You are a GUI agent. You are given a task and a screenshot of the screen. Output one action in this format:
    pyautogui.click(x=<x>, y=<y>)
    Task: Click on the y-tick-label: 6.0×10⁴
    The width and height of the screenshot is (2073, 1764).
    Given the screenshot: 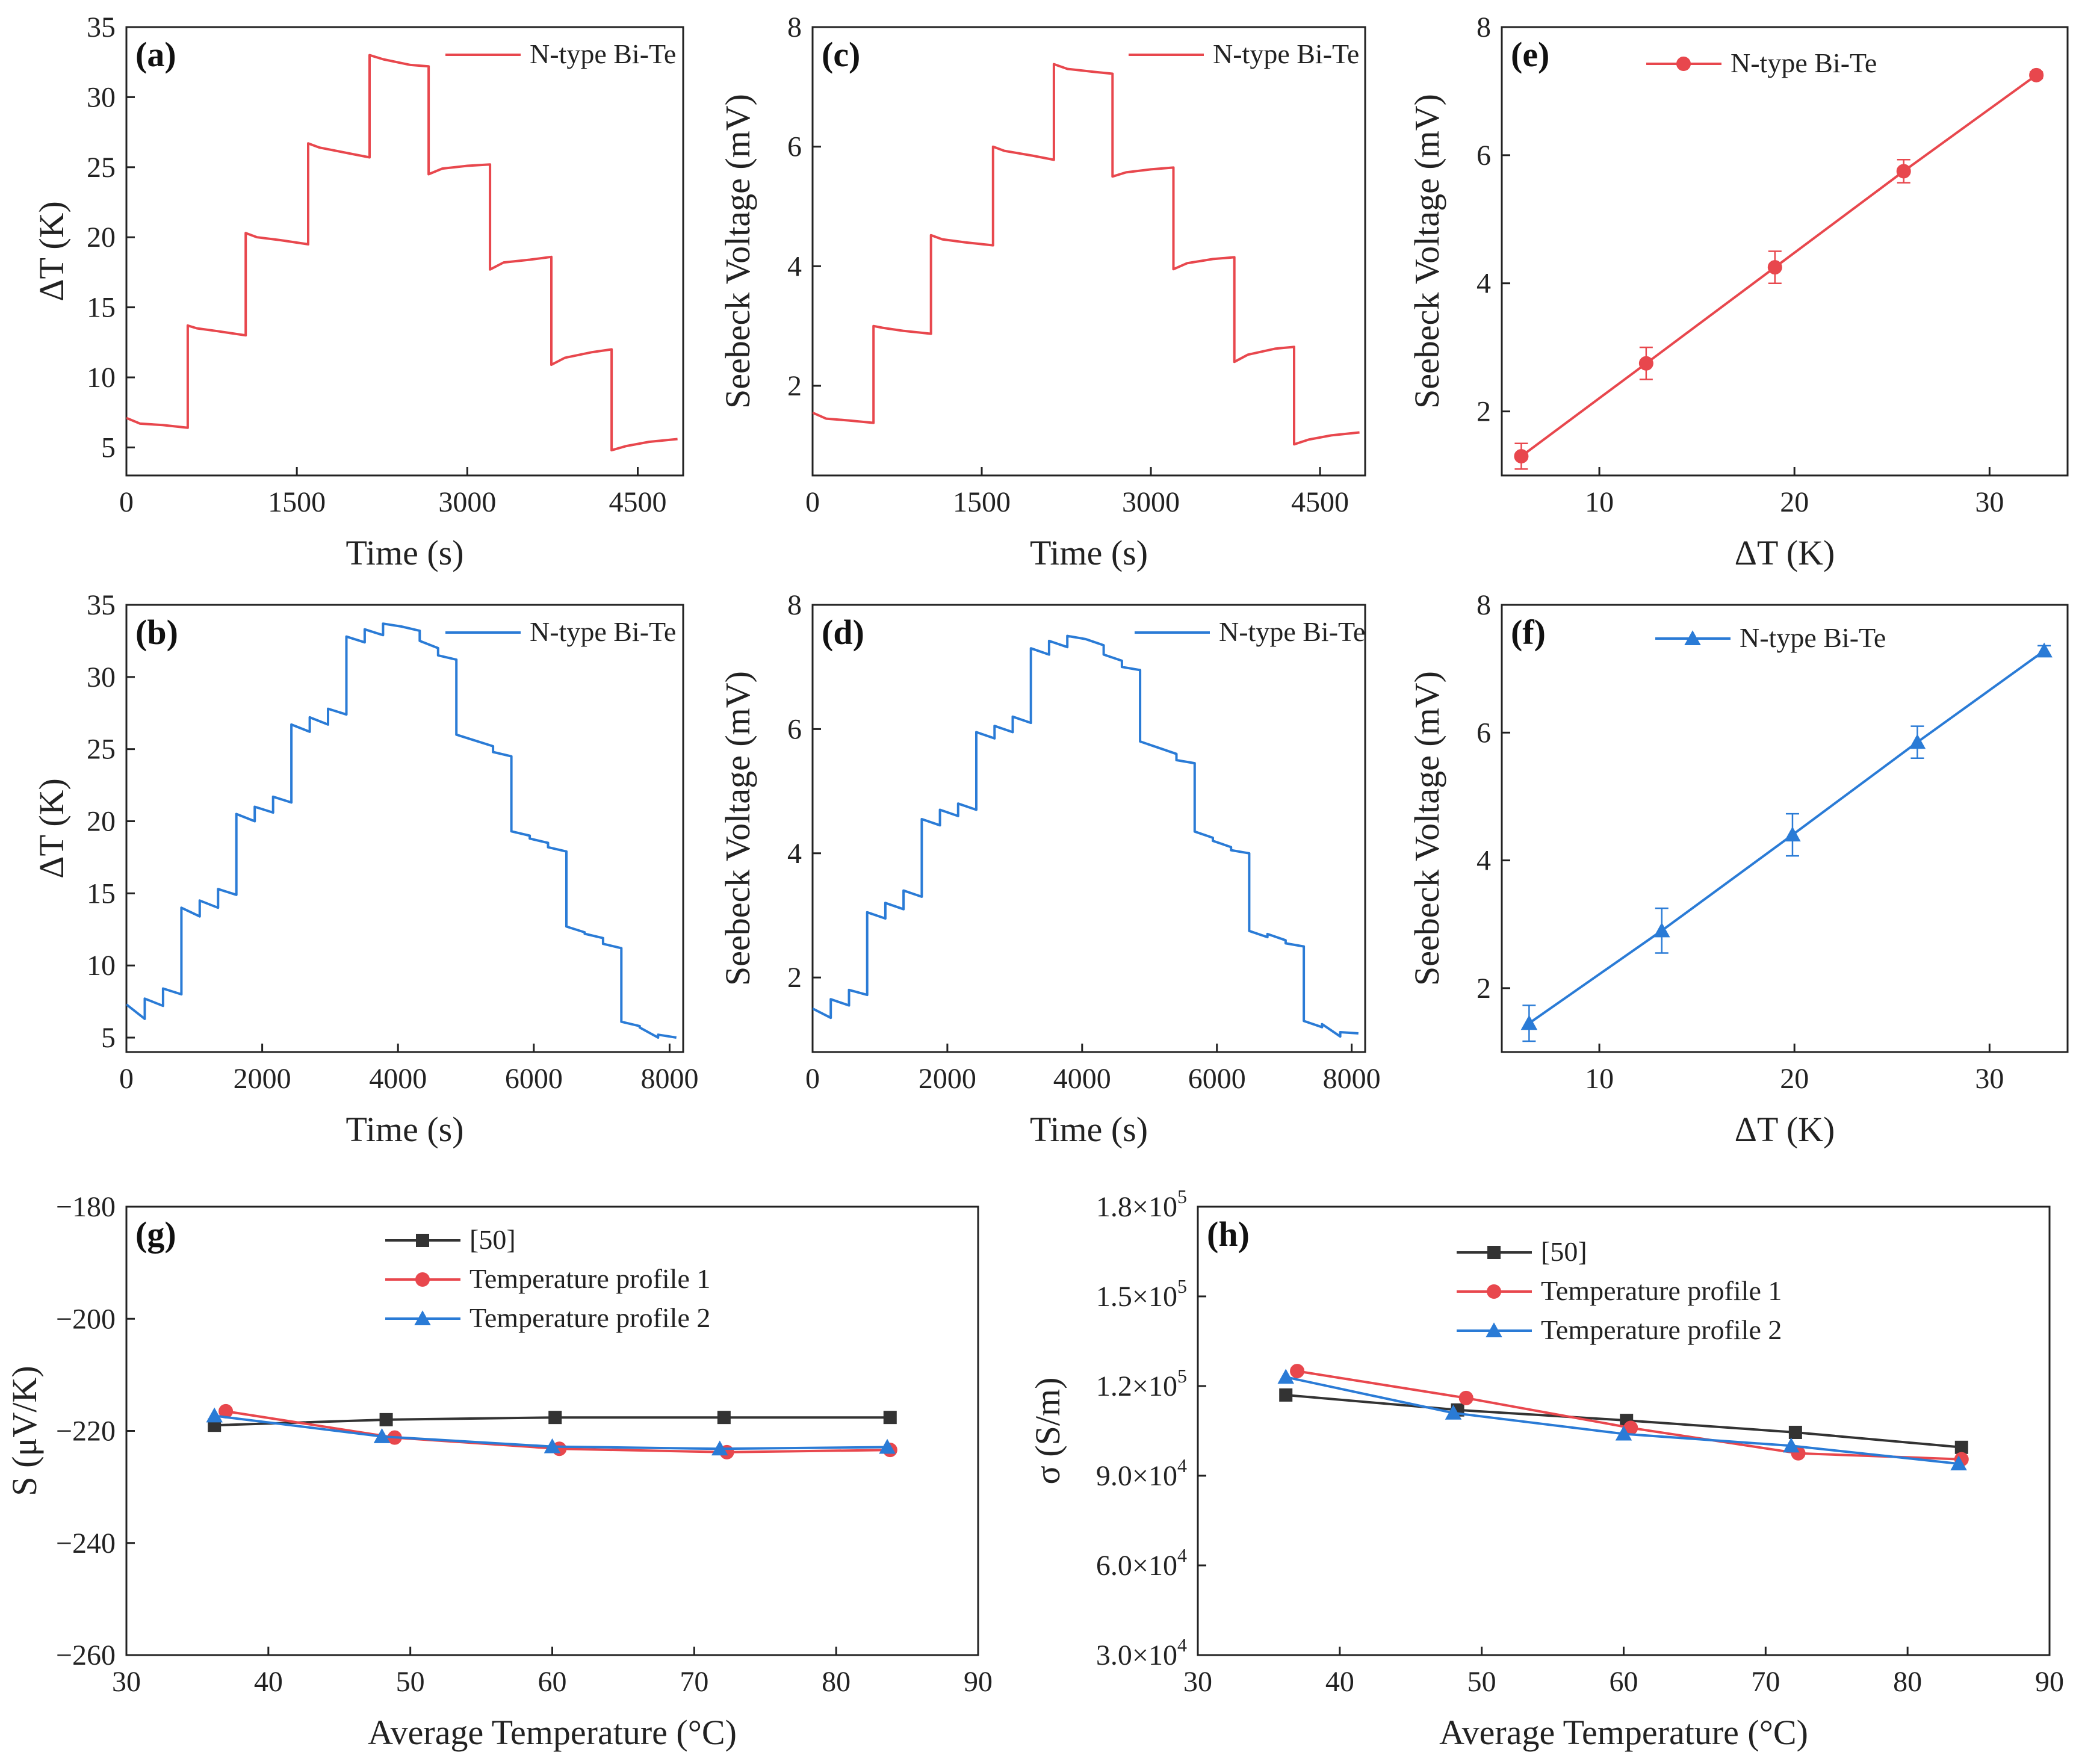 What is the action you would take?
    pyautogui.click(x=1141, y=1563)
    